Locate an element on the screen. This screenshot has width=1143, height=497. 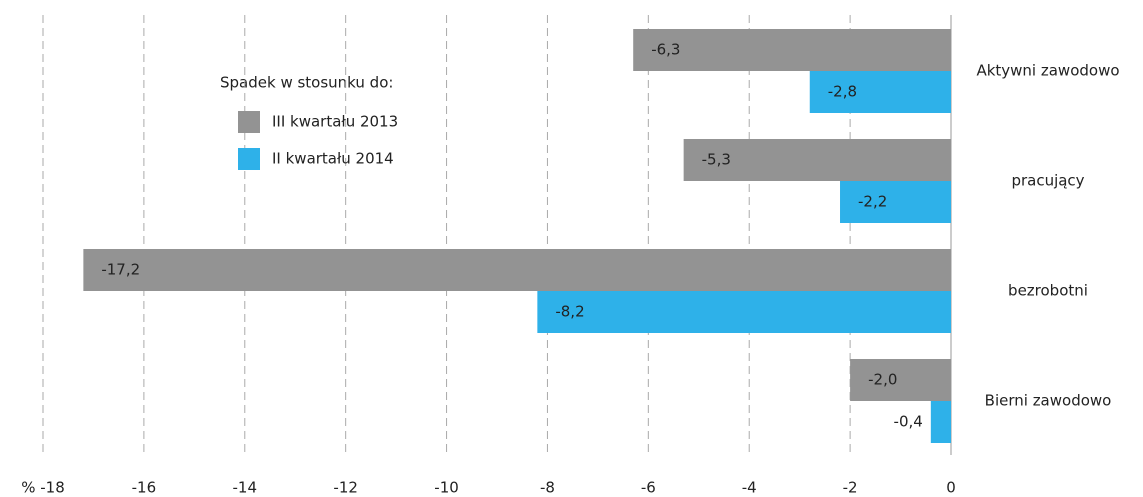
x-tick-label: -10 is located at coordinates (446, 488).